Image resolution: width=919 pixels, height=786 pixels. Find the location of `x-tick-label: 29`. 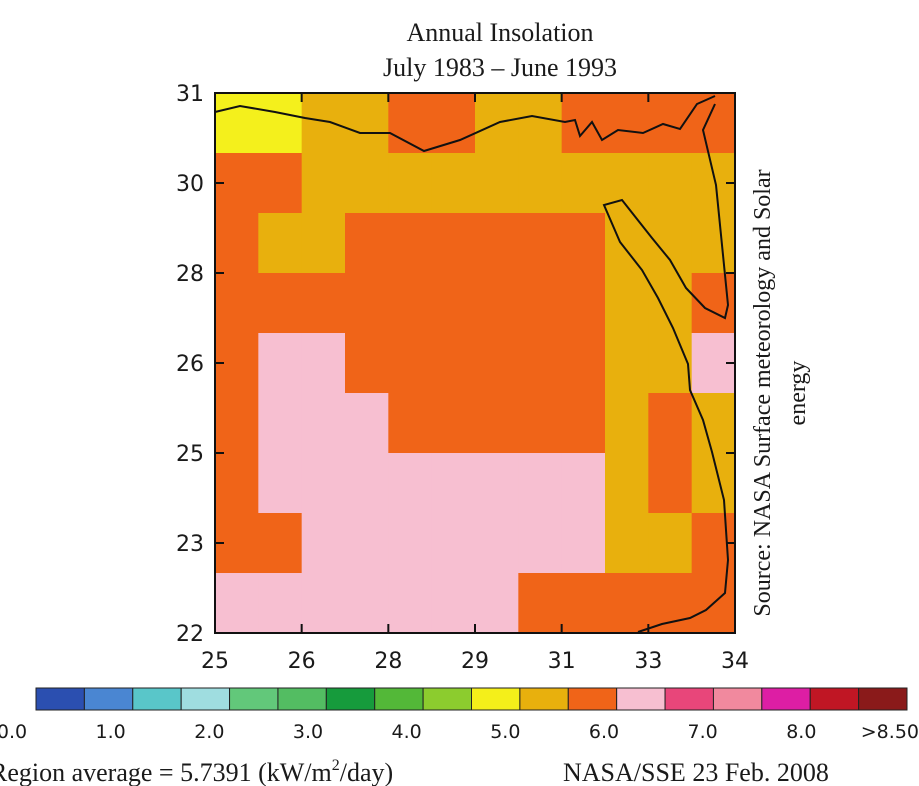

x-tick-label: 29 is located at coordinates (475, 661).